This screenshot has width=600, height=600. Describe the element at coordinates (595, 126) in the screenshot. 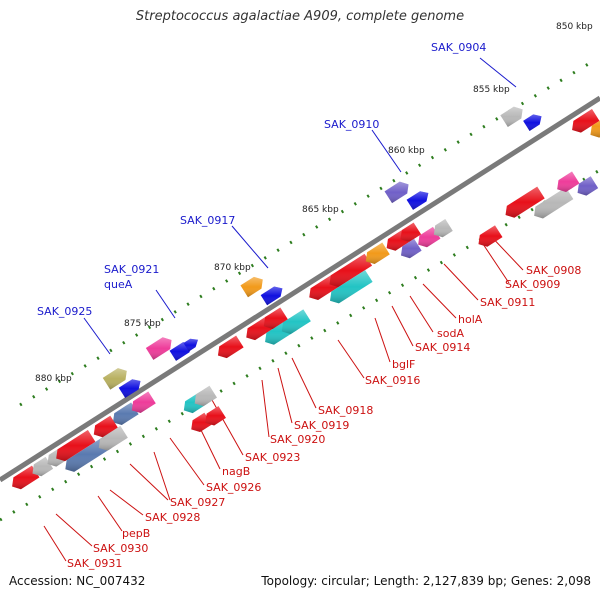

I see `feature-lower-33-shade` at that location.